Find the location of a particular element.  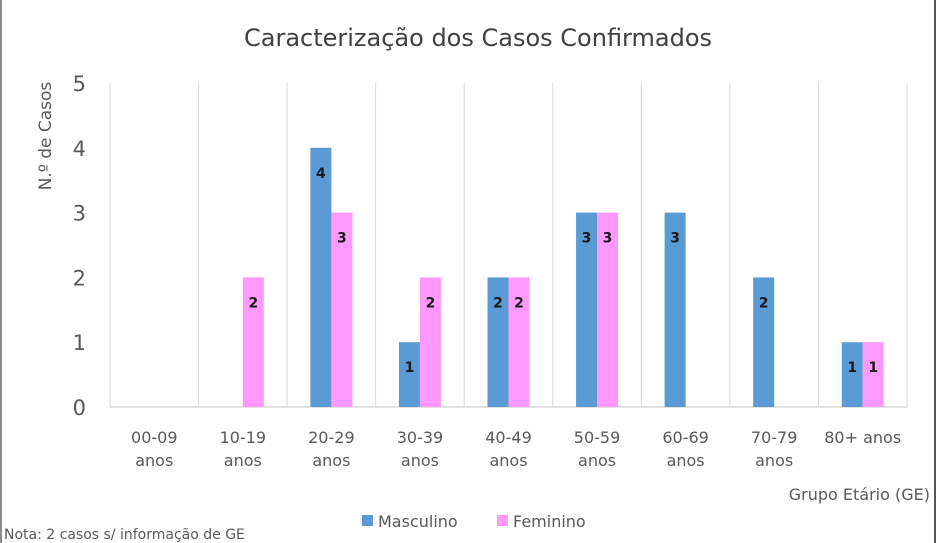

x-tick-label: 70-79 is located at coordinates (774, 437).